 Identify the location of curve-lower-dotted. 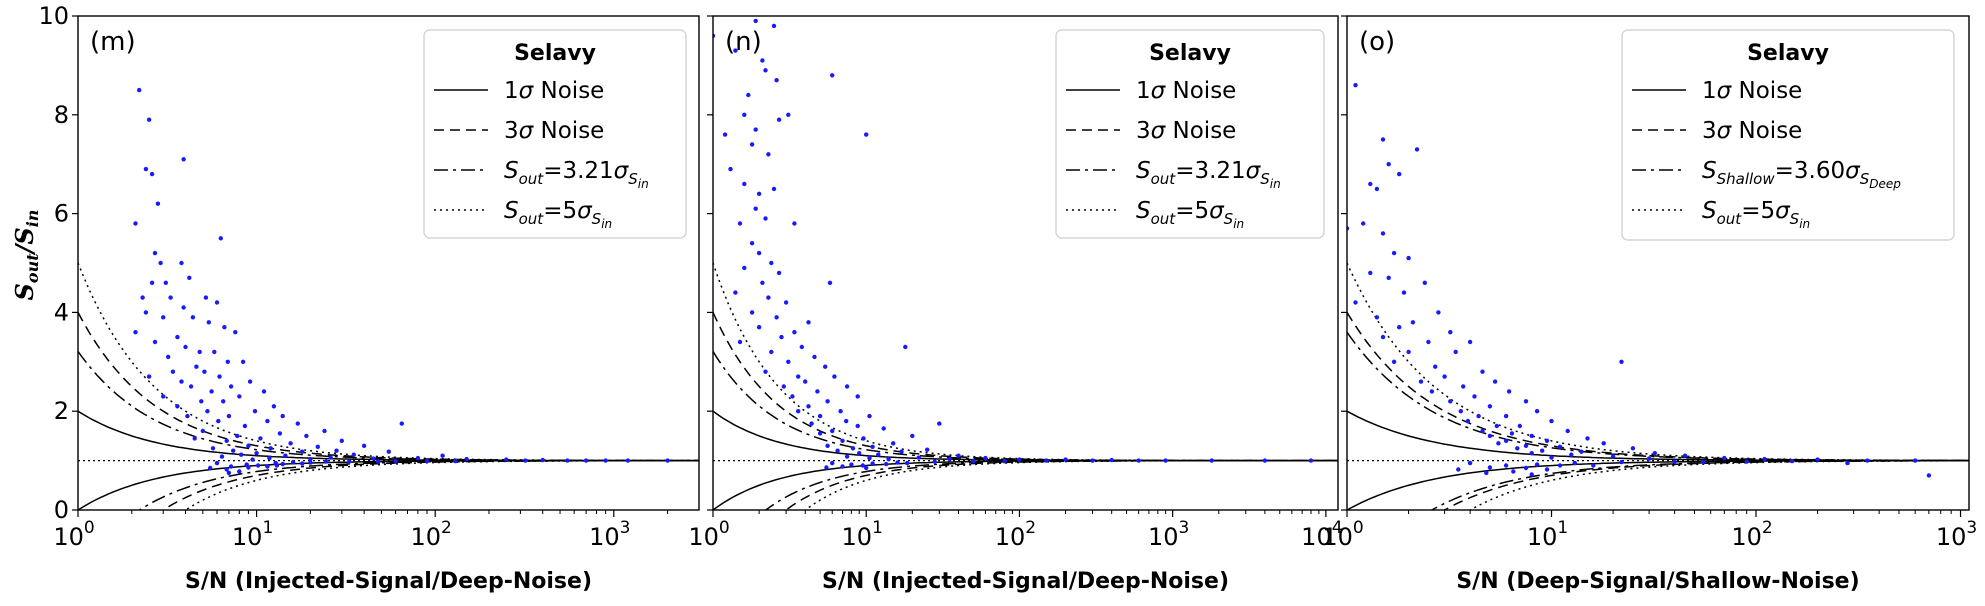
(1718, 485).